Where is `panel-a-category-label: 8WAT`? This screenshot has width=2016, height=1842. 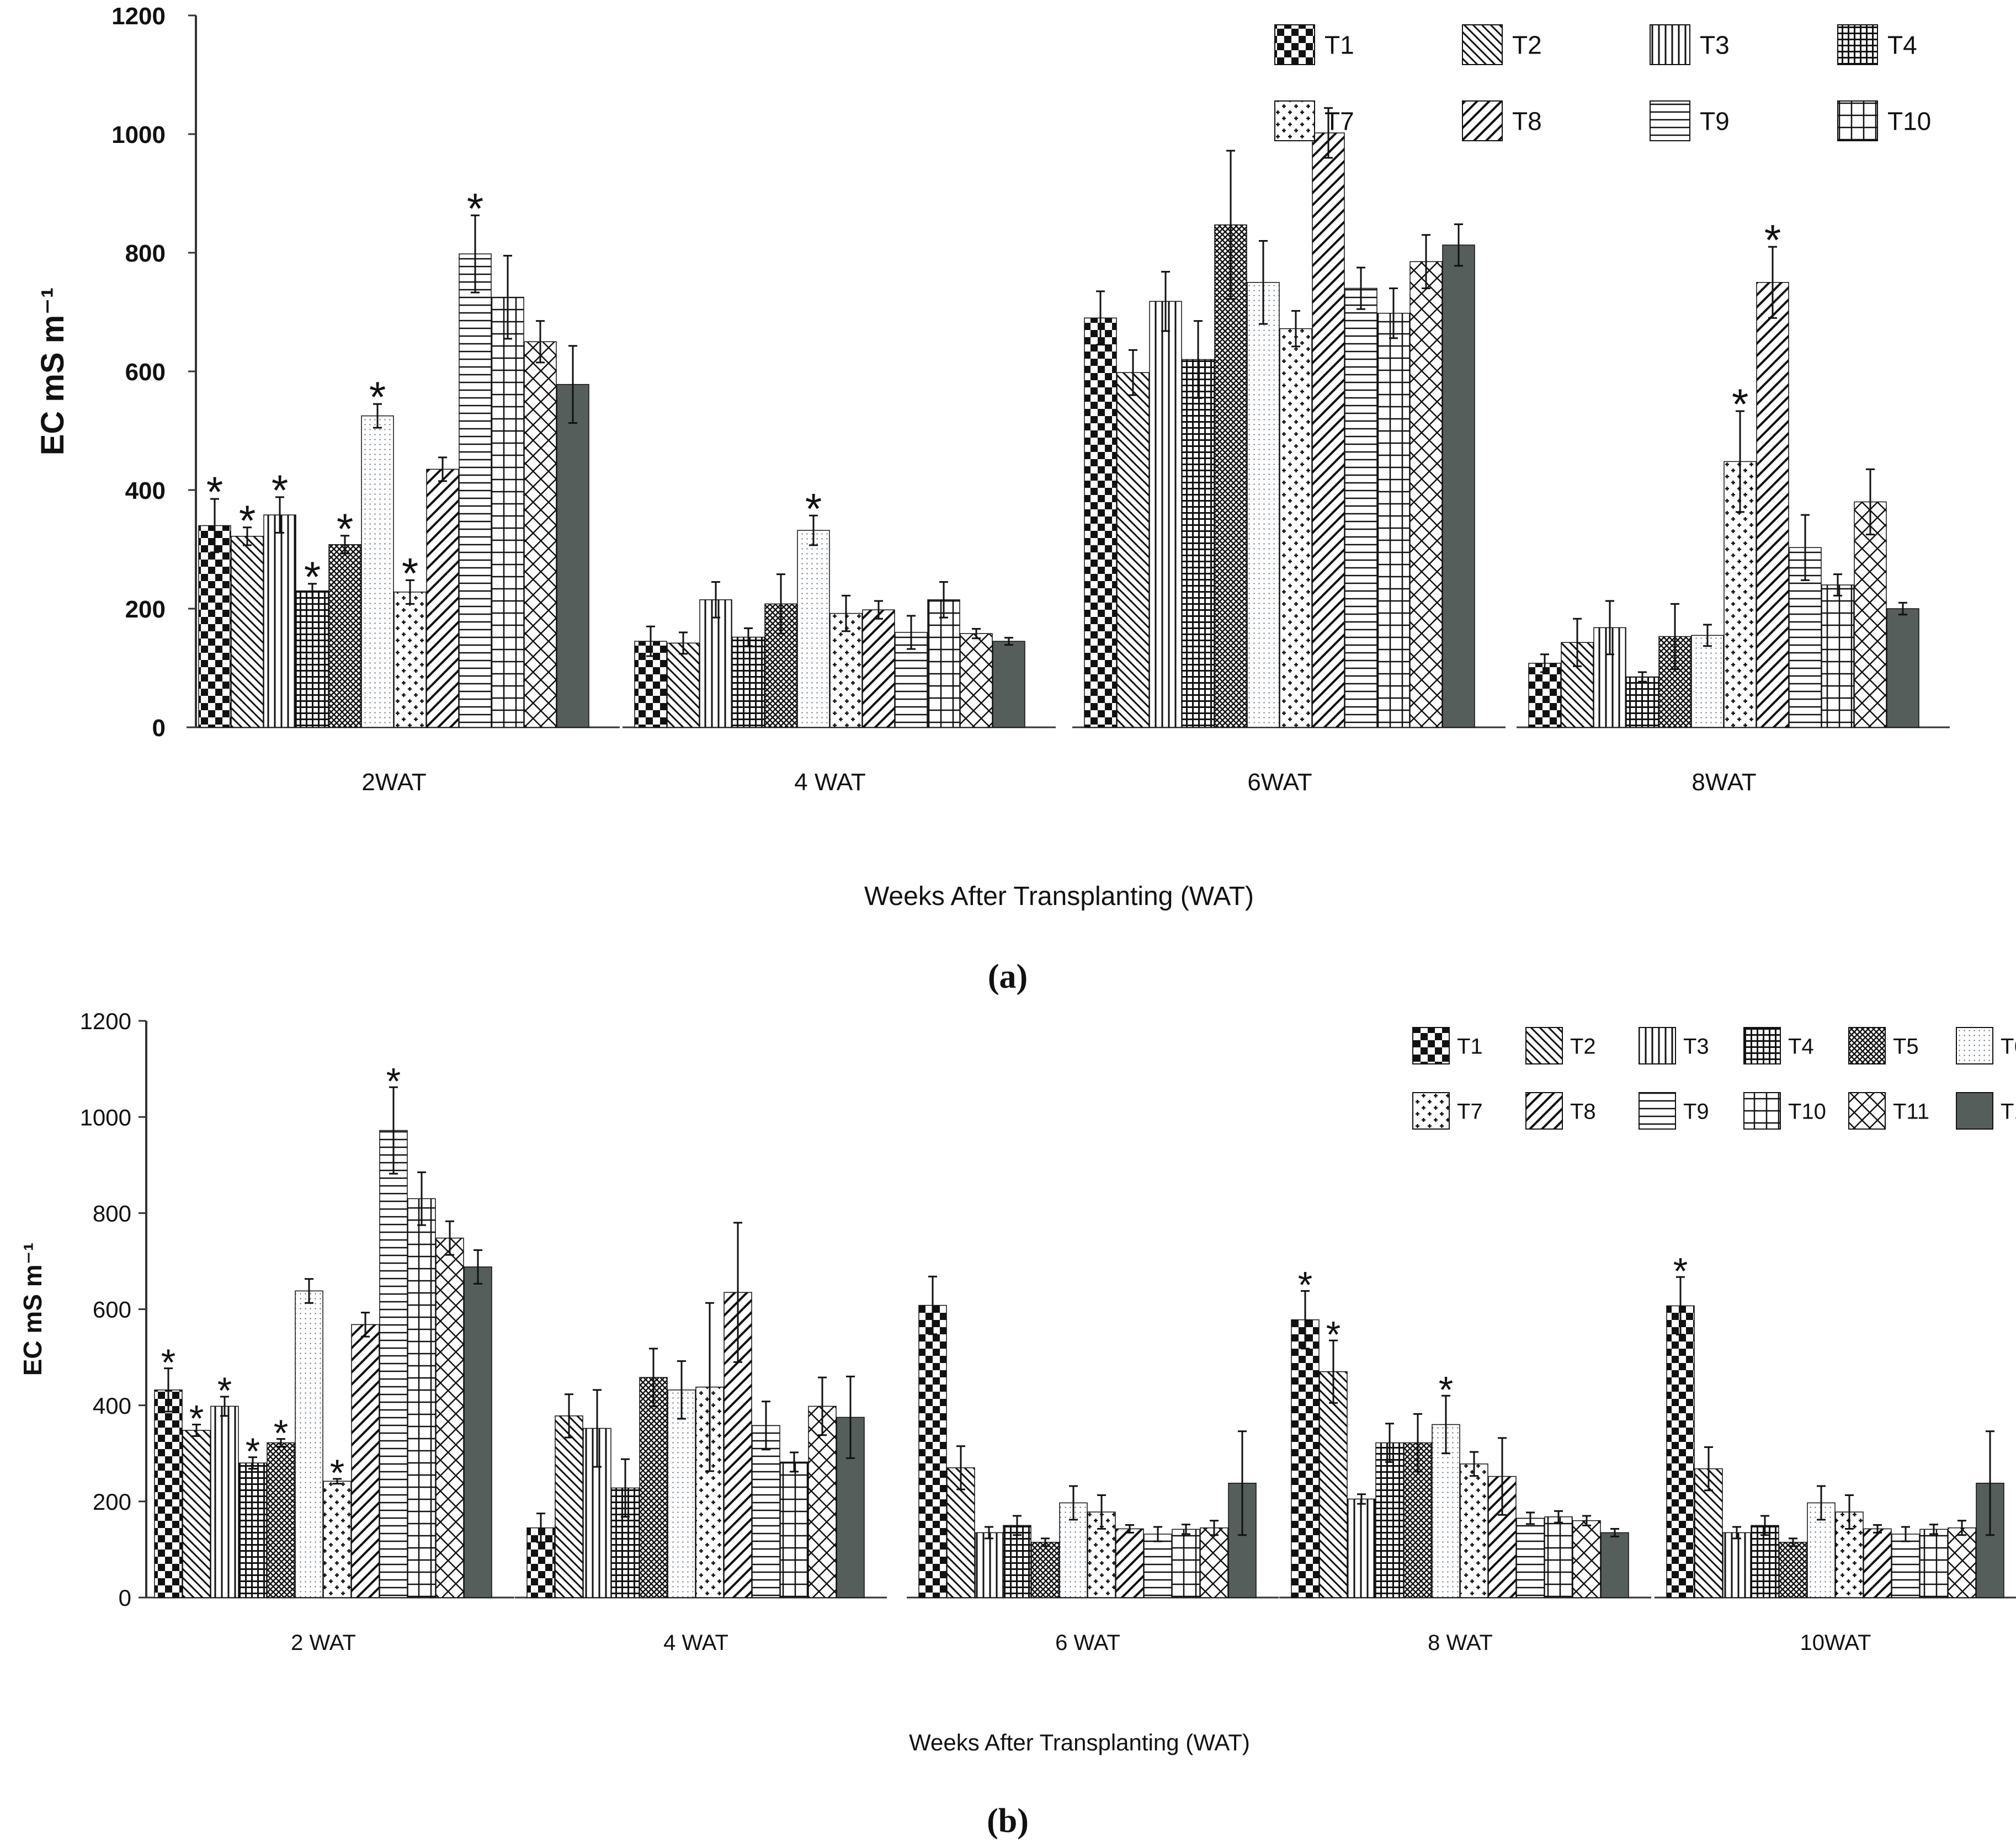 panel-a-category-label: 8WAT is located at coordinates (1723, 782).